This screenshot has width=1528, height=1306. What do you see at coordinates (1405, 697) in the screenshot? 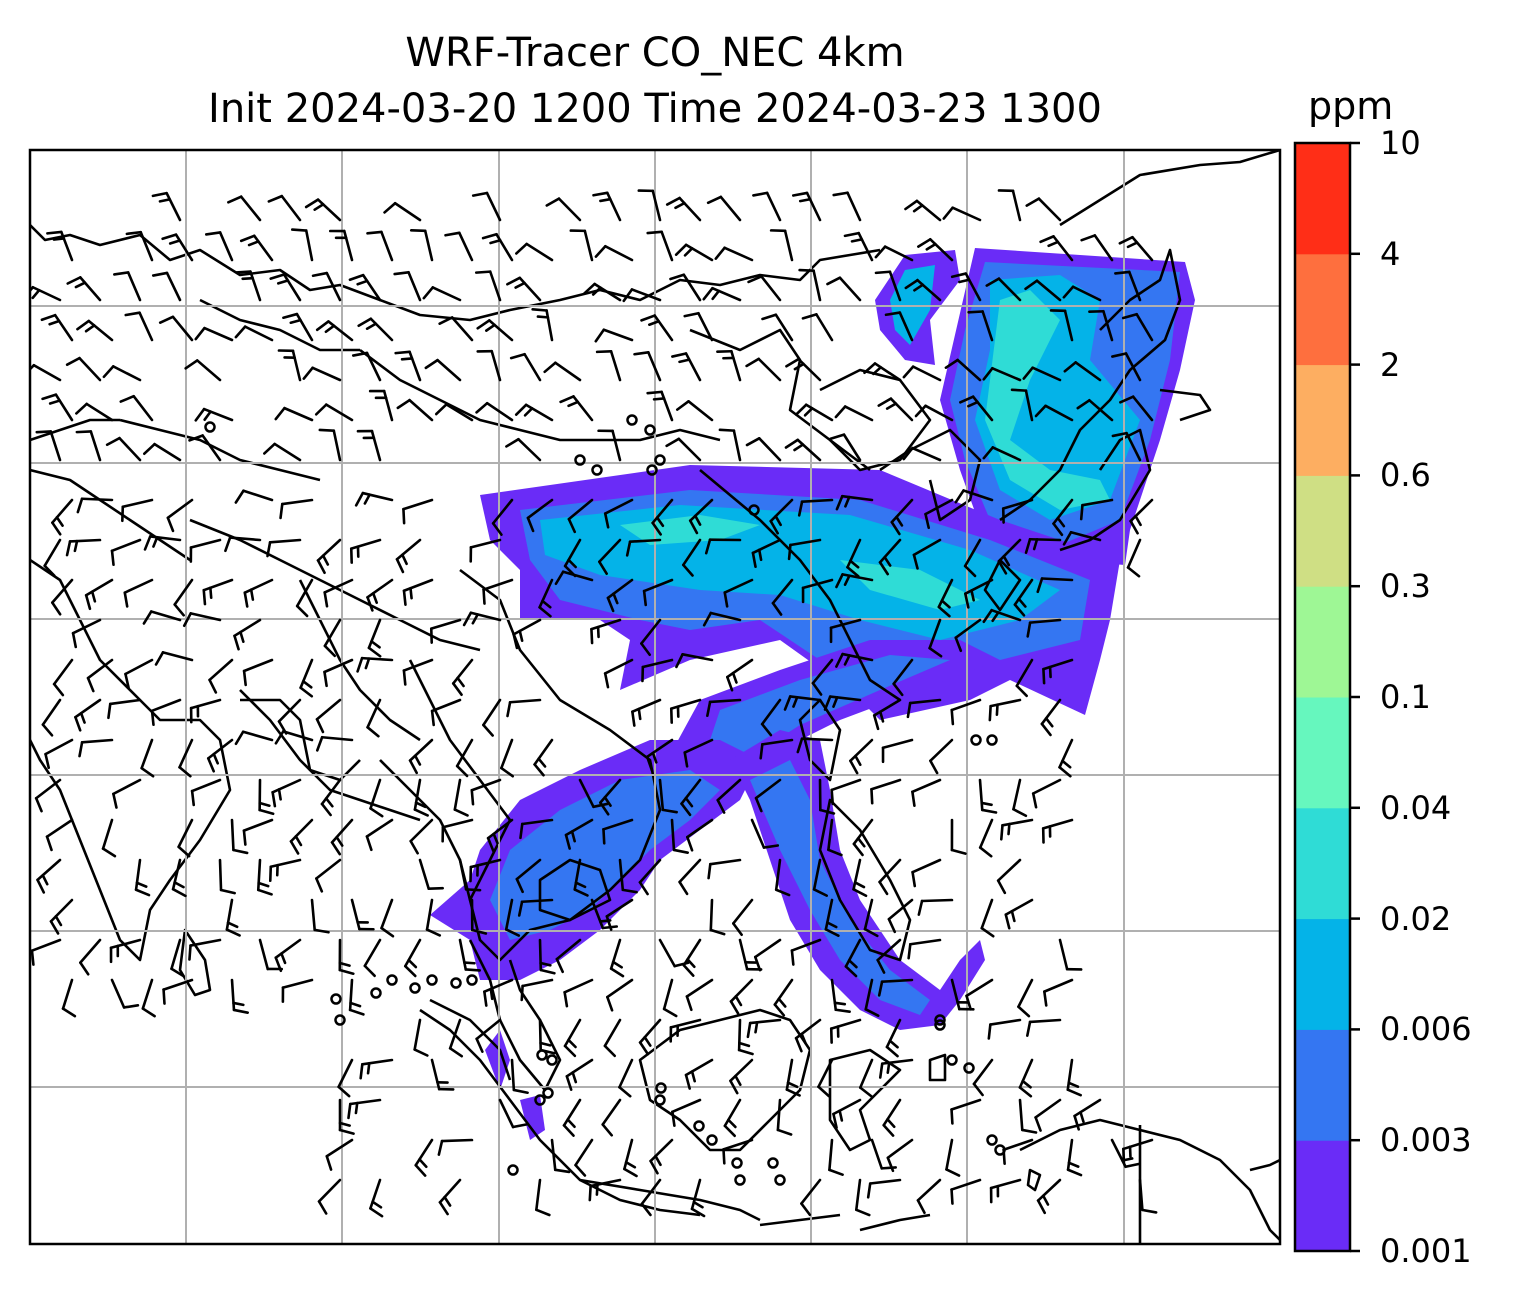
I see `colorbar-tick-label: 0.1` at bounding box center [1405, 697].